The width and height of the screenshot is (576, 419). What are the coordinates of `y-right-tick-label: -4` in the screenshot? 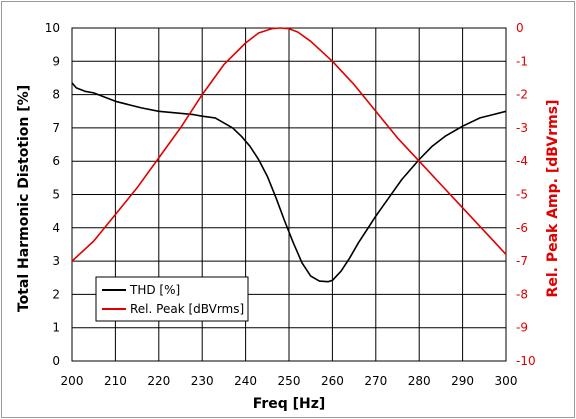 It's located at (522, 161).